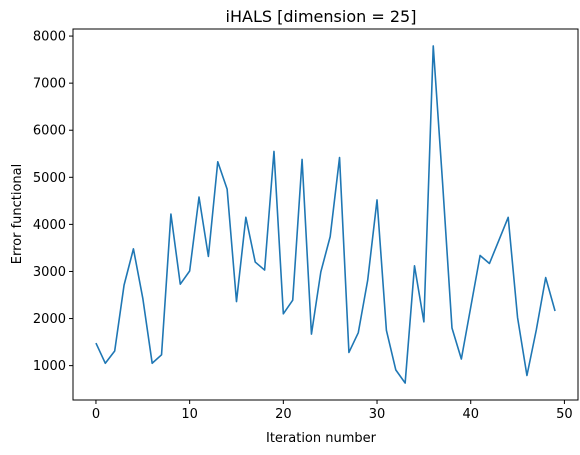 This screenshot has width=580, height=455. Describe the element at coordinates (321, 438) in the screenshot. I see `x-axis-title: Iteration number` at that location.